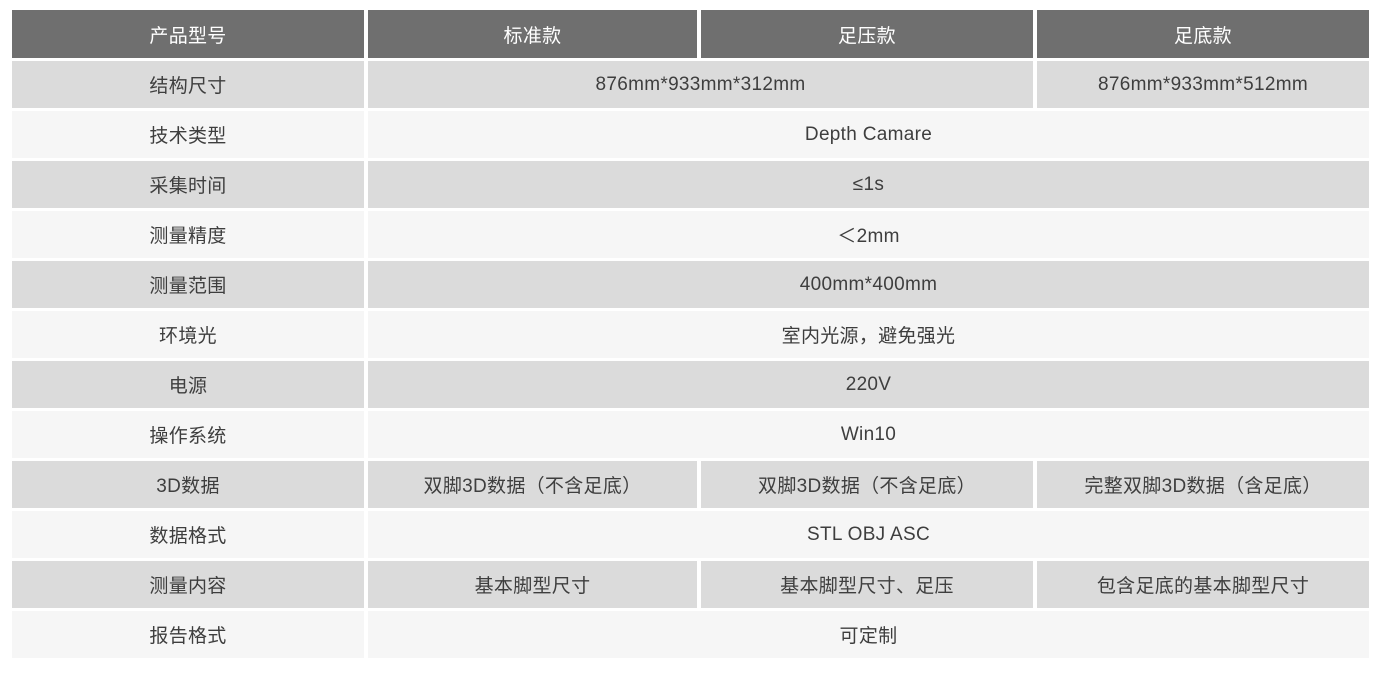 The height and width of the screenshot is (677, 1393). What do you see at coordinates (700, 84) in the screenshot?
I see `spec-value: 876mm*933mm*312mm` at bounding box center [700, 84].